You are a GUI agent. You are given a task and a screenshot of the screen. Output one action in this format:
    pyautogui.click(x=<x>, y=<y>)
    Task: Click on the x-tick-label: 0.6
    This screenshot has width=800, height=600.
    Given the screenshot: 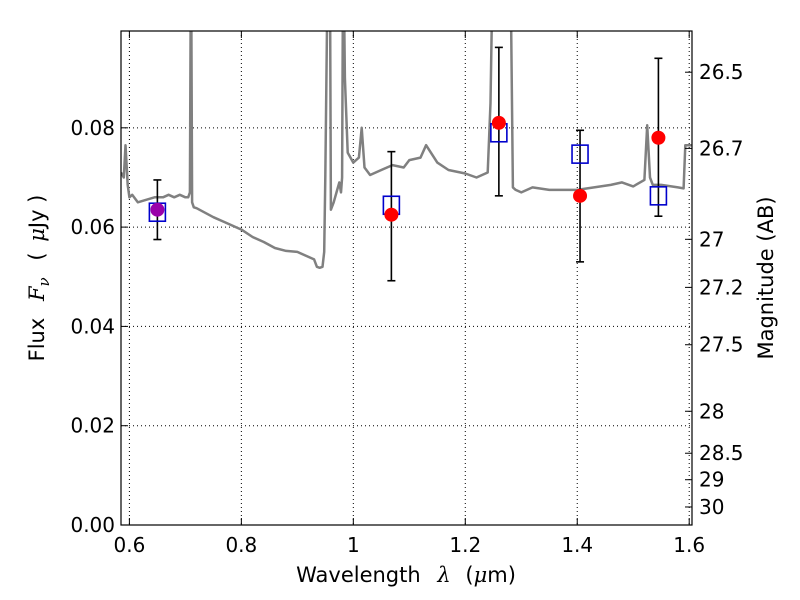 What is the action you would take?
    pyautogui.click(x=129, y=545)
    